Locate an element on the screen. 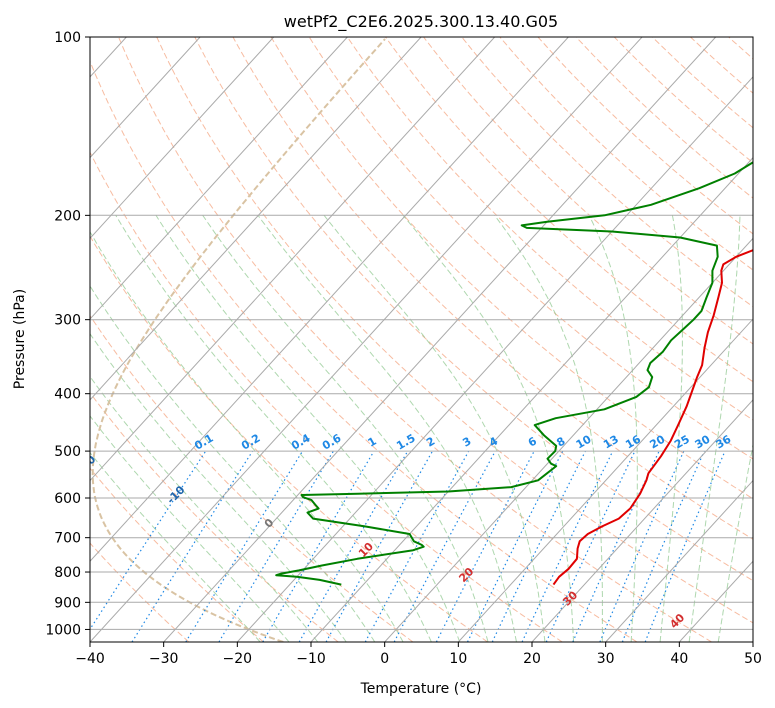  chart-title: wetPf2_C2E6.2025.300.13.40.G05 is located at coordinates (421, 22).